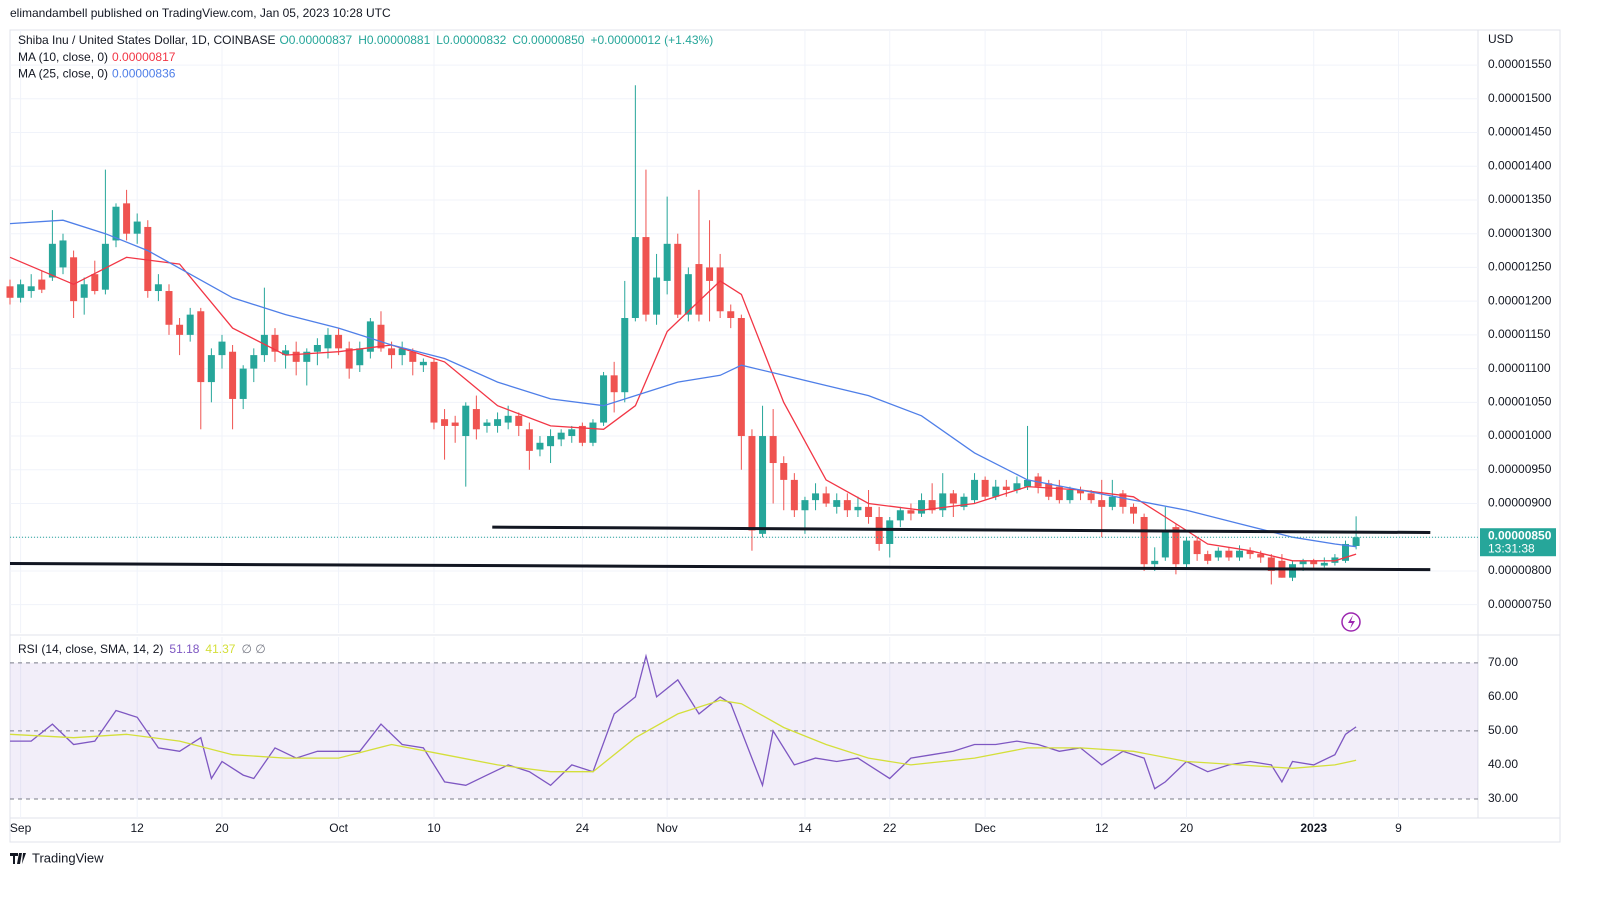  What do you see at coordinates (1520, 165) in the screenshot?
I see `y-tick-label: 0.00001400` at bounding box center [1520, 165].